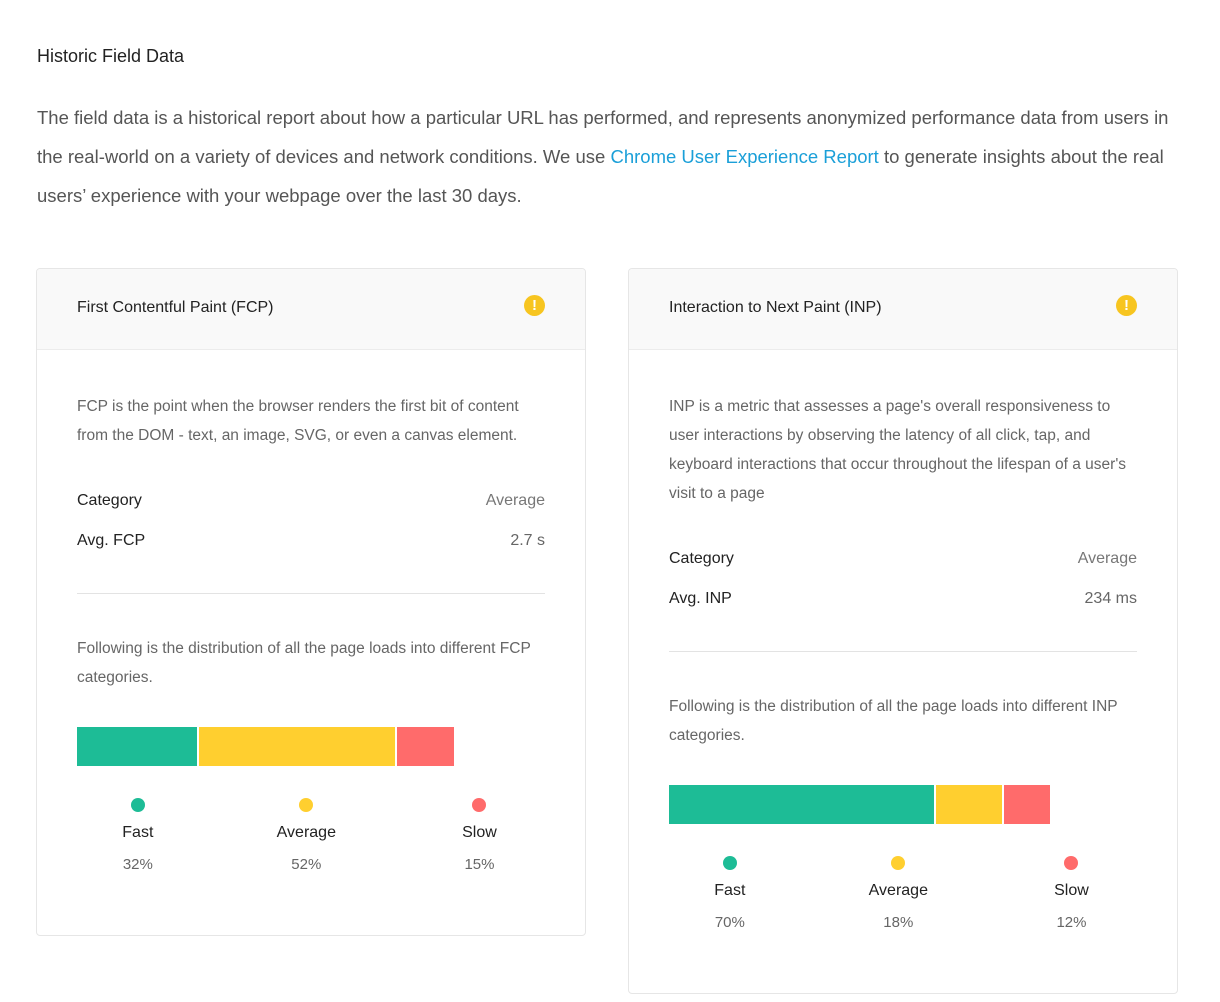 This screenshot has width=1220, height=1002. Describe the element at coordinates (306, 864) in the screenshot. I see `legend-percentage: 52%` at that location.